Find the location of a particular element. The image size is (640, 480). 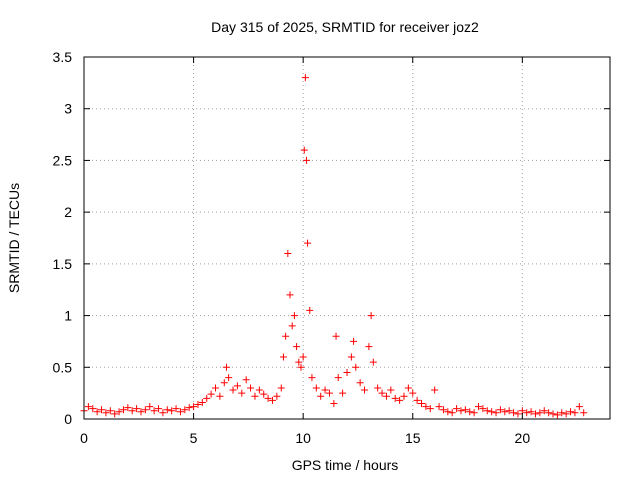

x-tick-label: 20 is located at coordinates (523, 438).